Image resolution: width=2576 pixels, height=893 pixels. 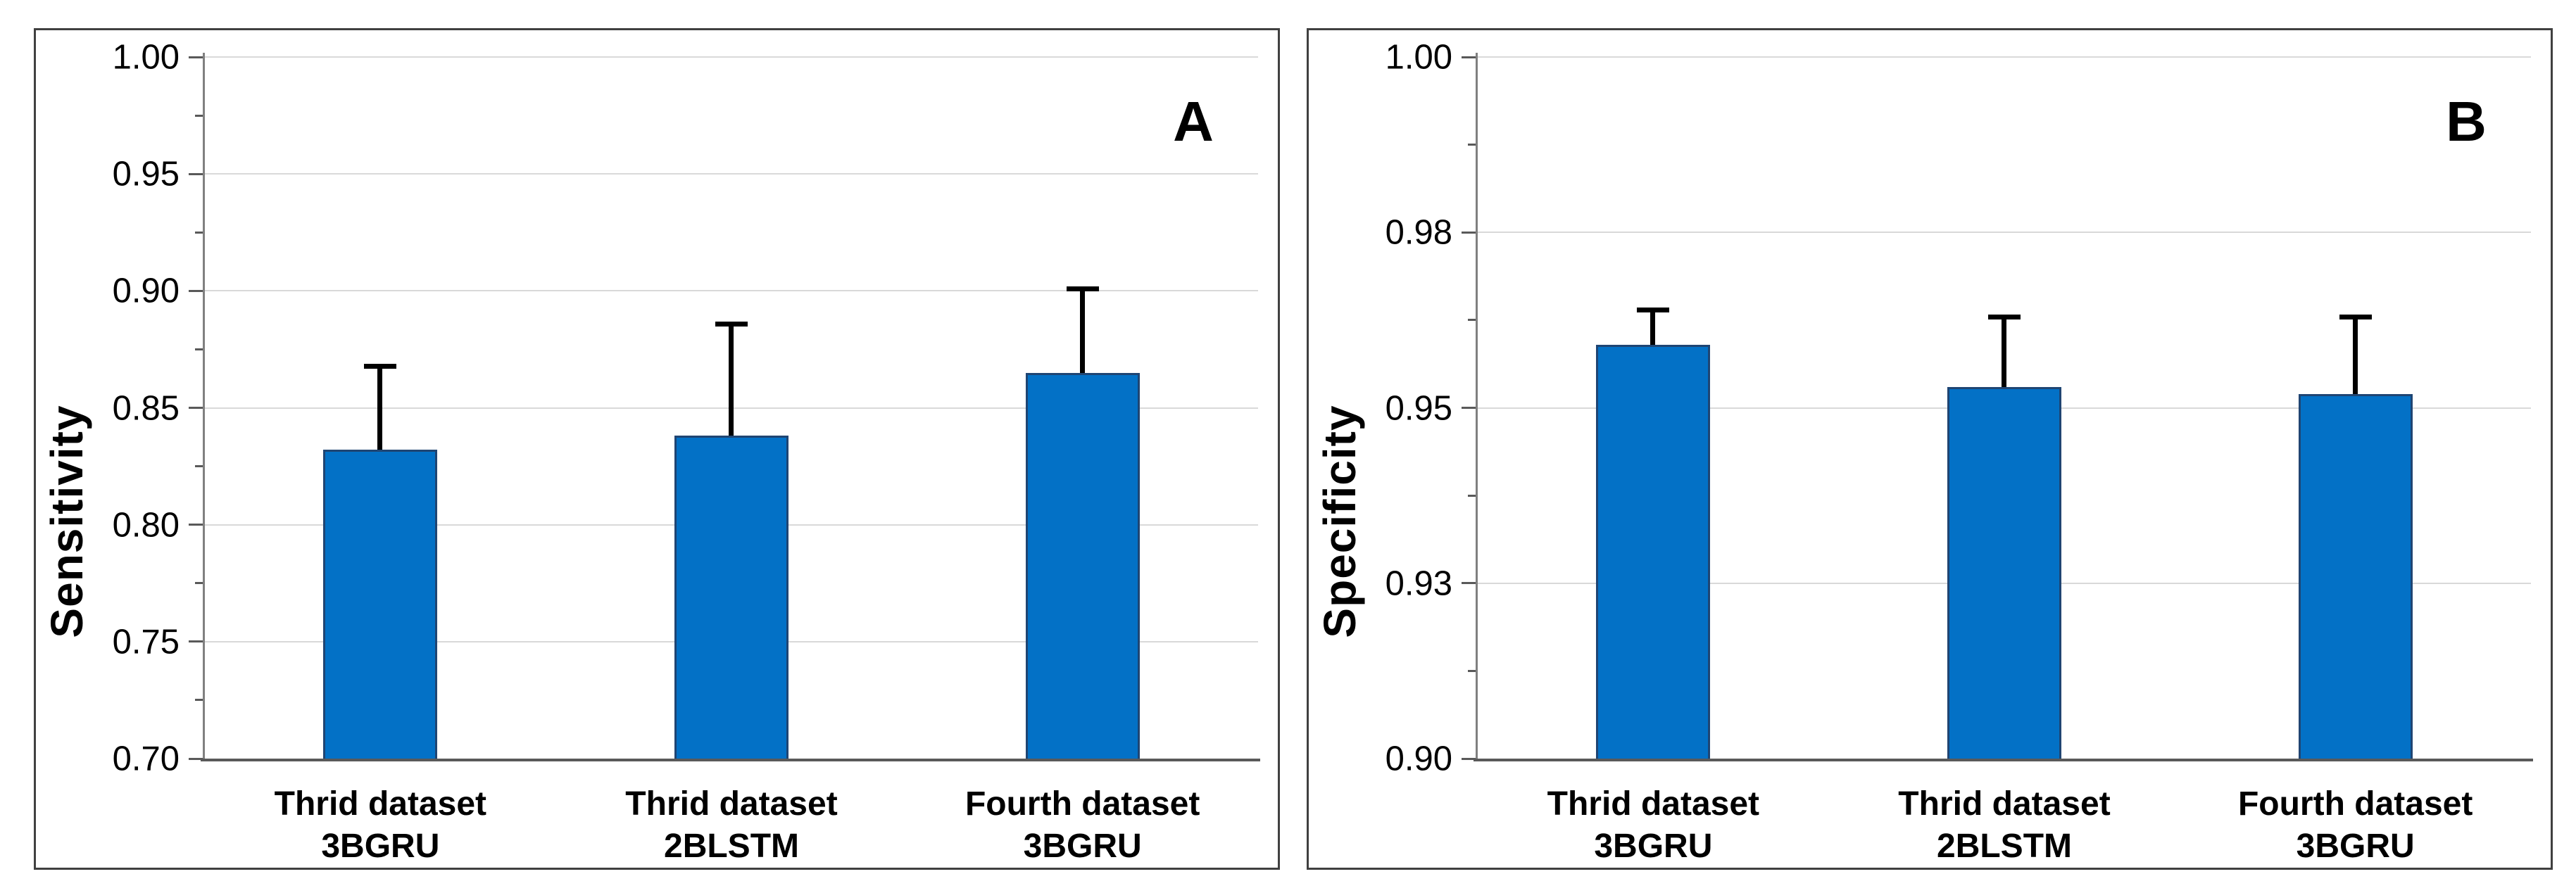 What do you see at coordinates (146, 642) in the screenshot?
I see `y-axis-tick-label: 0.75` at bounding box center [146, 642].